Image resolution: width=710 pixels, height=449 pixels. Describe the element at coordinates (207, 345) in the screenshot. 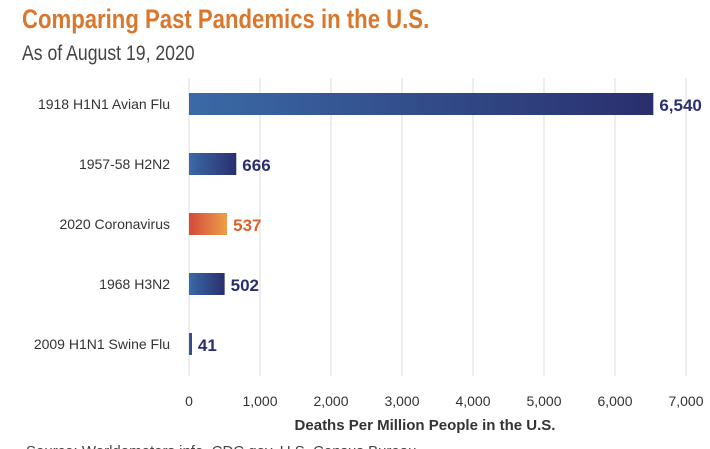

I see `value-label: 41` at that location.